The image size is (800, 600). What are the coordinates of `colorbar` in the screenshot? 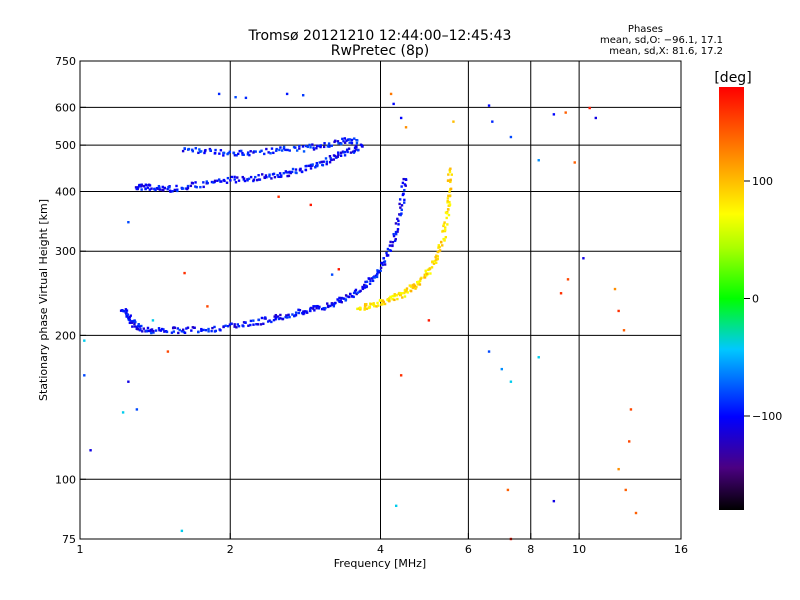 It's located at (731, 298).